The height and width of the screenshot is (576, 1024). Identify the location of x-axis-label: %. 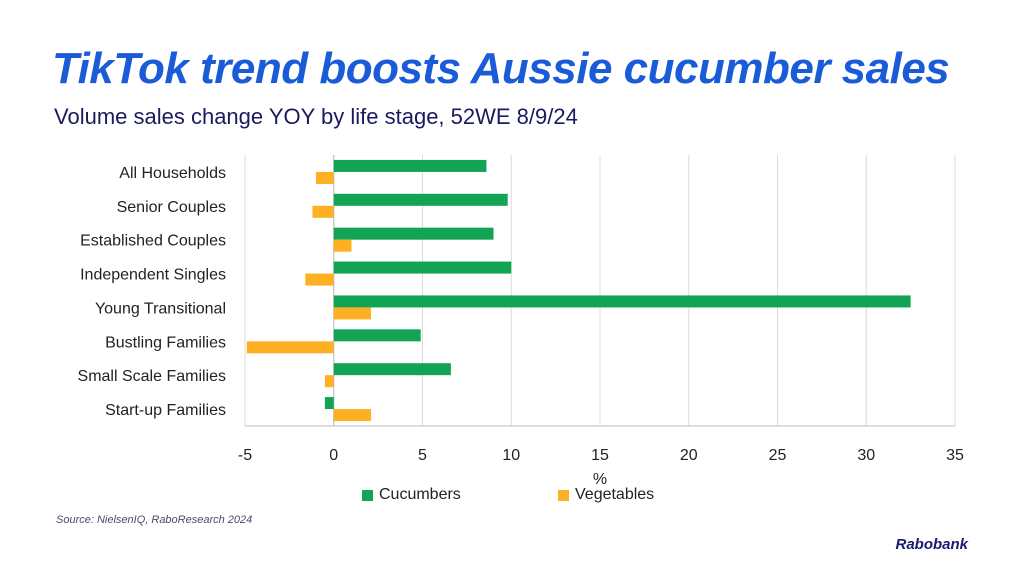
(600, 479).